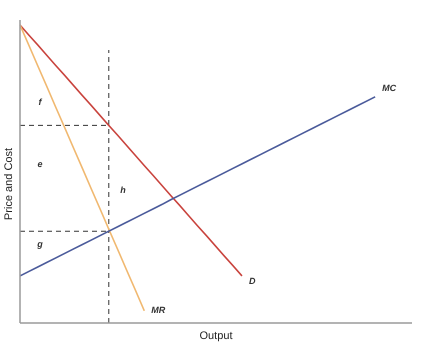 The image size is (422, 349). Describe the element at coordinates (40, 164) in the screenshot. I see `annotation: e` at that location.